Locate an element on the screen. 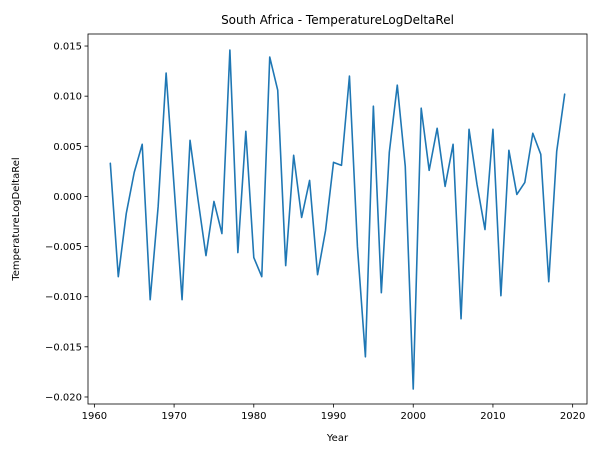 The image size is (599, 455). y-tick-label: 0.015 is located at coordinates (67, 47).